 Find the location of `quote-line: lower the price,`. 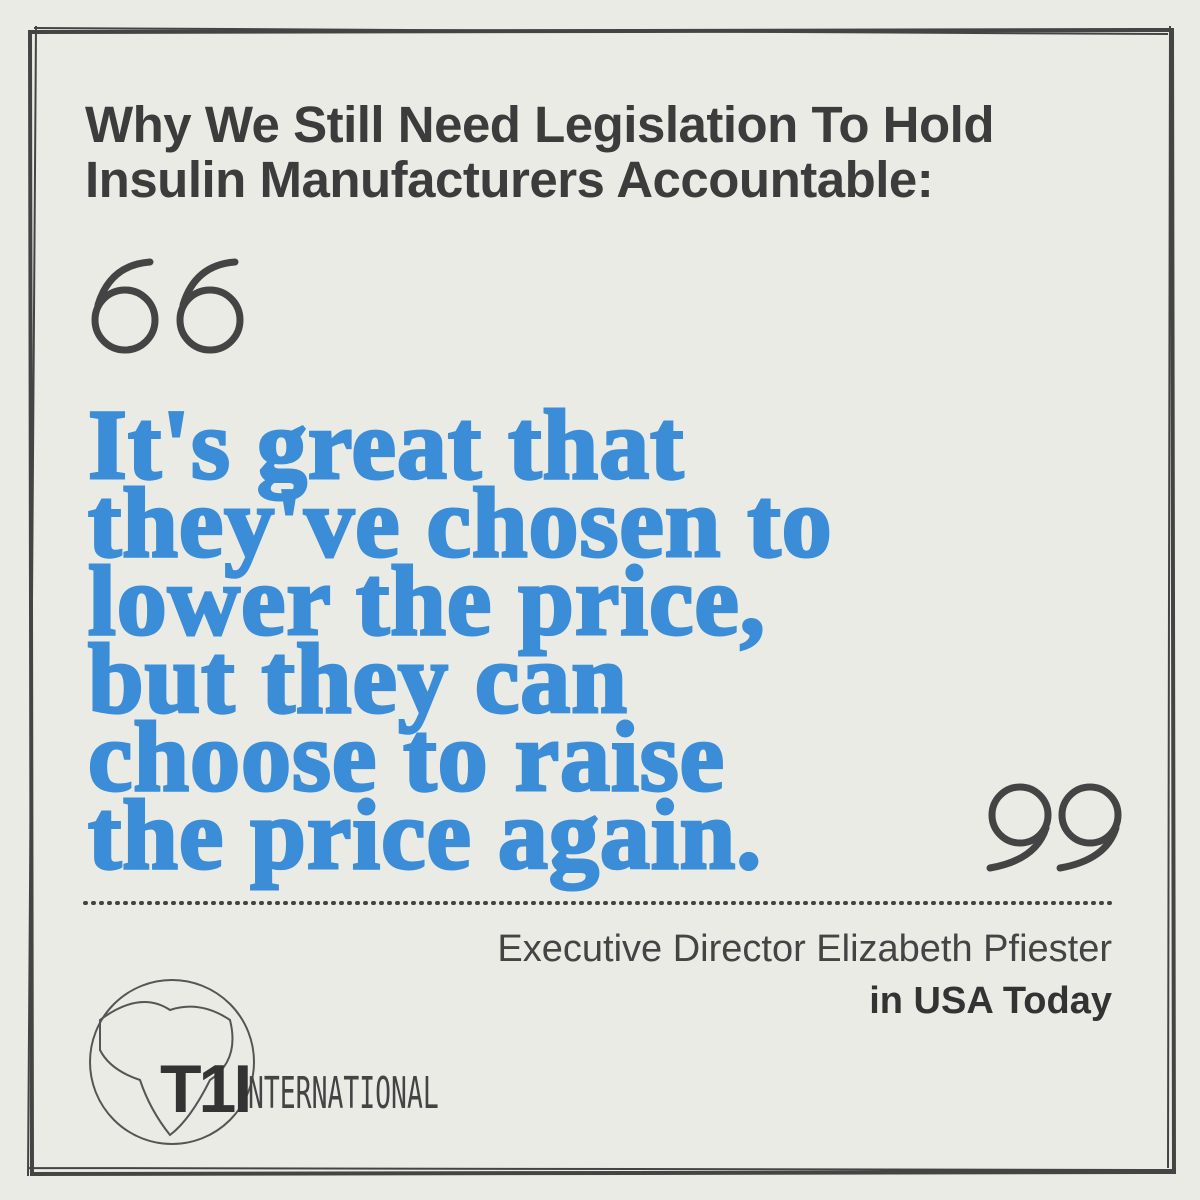

quote-line: lower the price, is located at coordinates (427, 600).